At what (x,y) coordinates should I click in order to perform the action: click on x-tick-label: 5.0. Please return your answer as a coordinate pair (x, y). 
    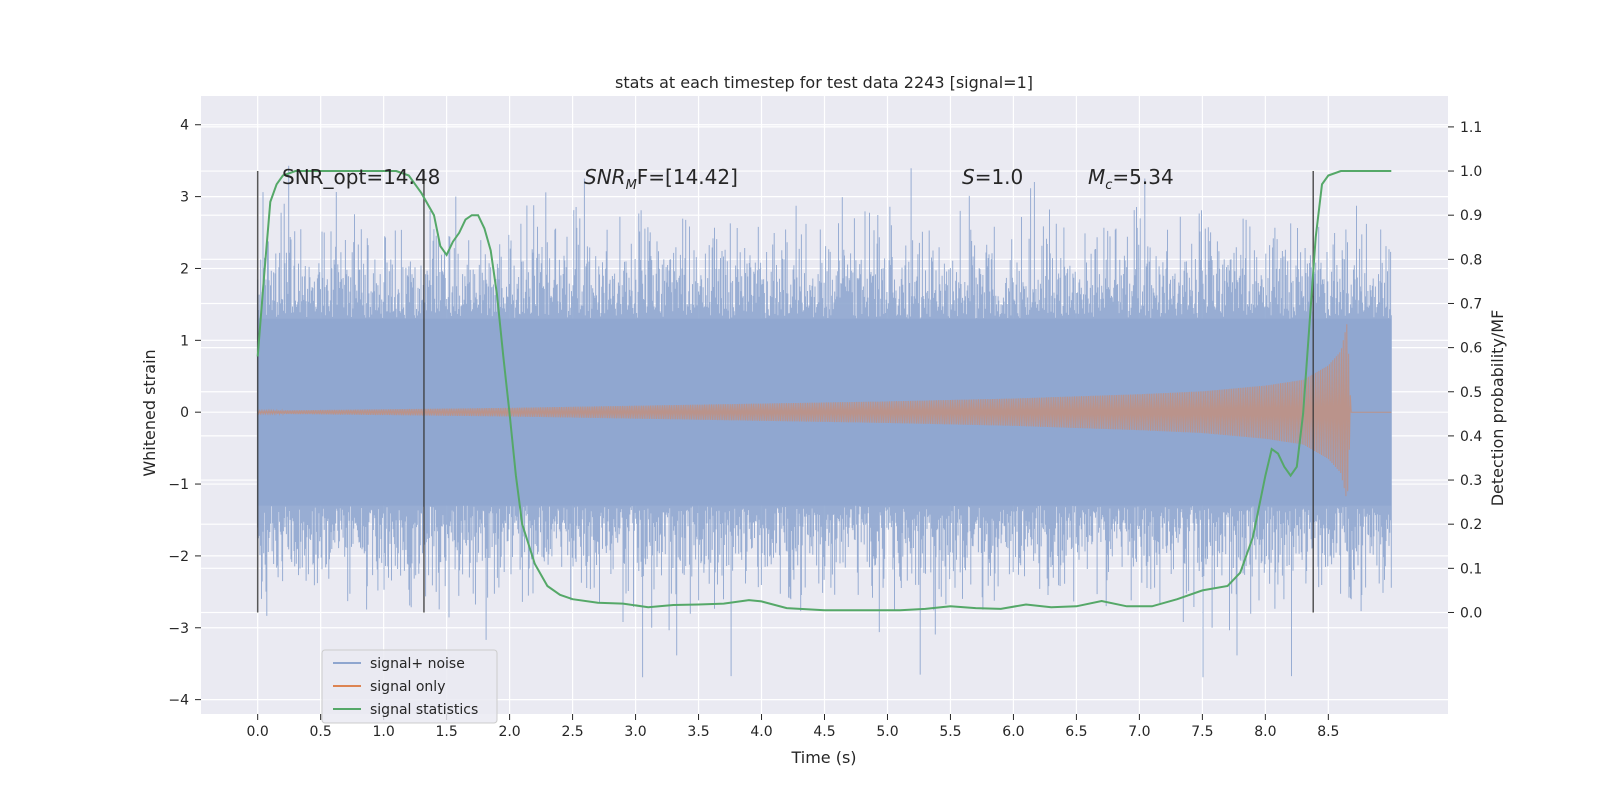
    Looking at the image, I should click on (887, 732).